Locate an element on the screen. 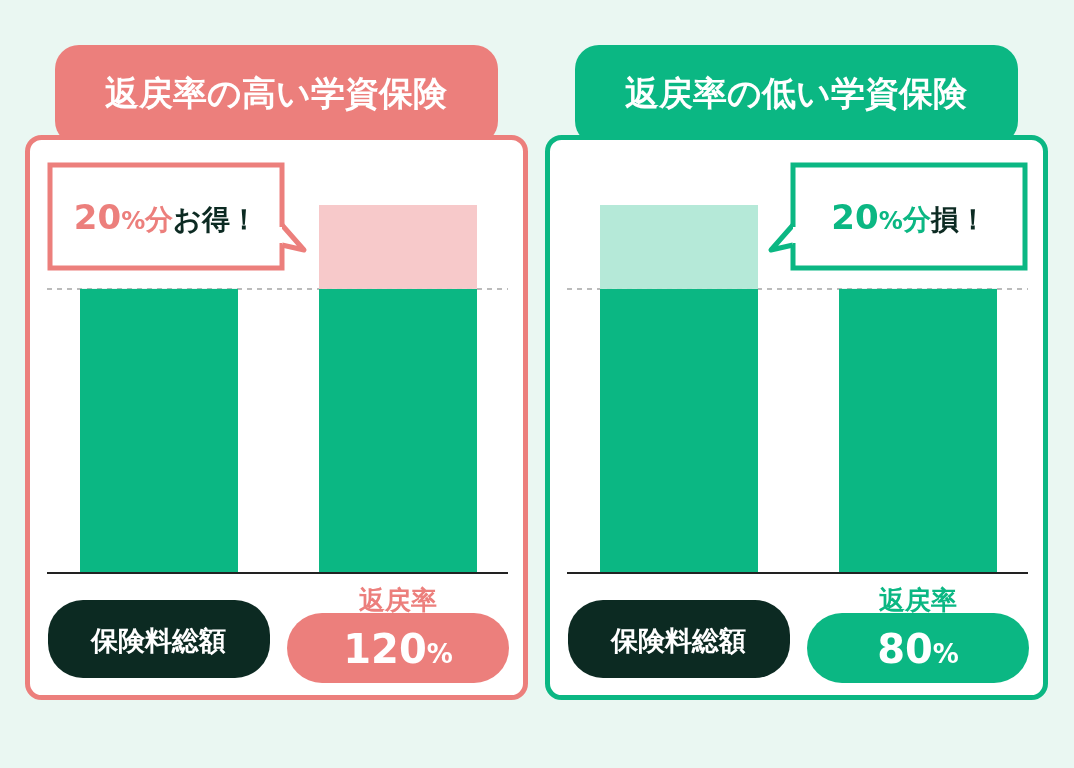  chart-title: 返戻率の高い学資保険 is located at coordinates (276, 93).